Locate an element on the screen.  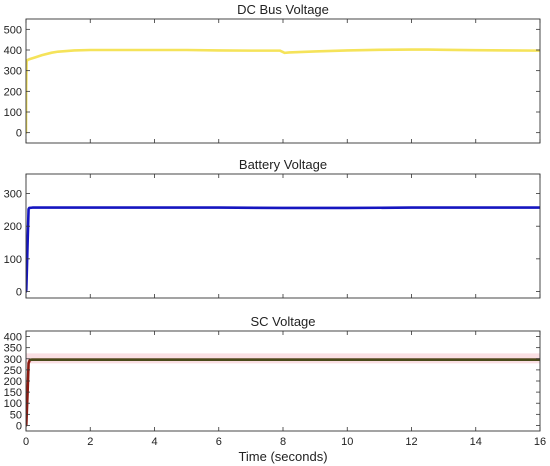
x-tick-label: 16 is located at coordinates (540, 442).